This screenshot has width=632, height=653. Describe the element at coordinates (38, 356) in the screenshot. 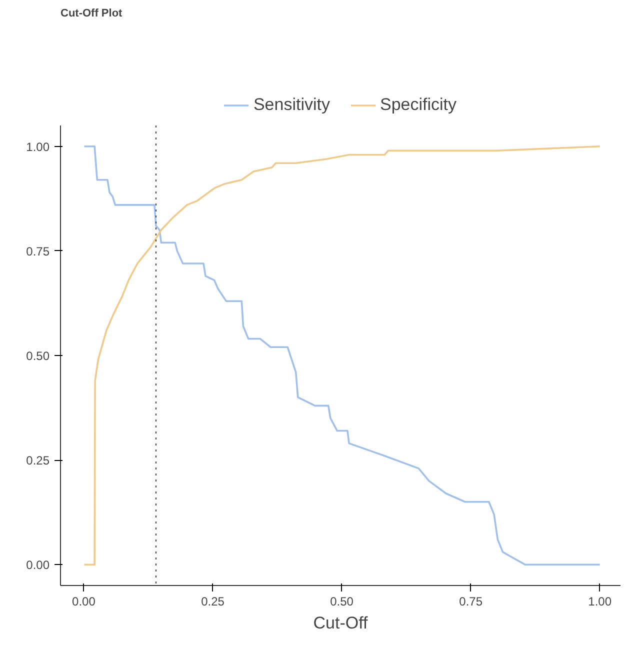

I see `y-tick-label: 0.50` at that location.